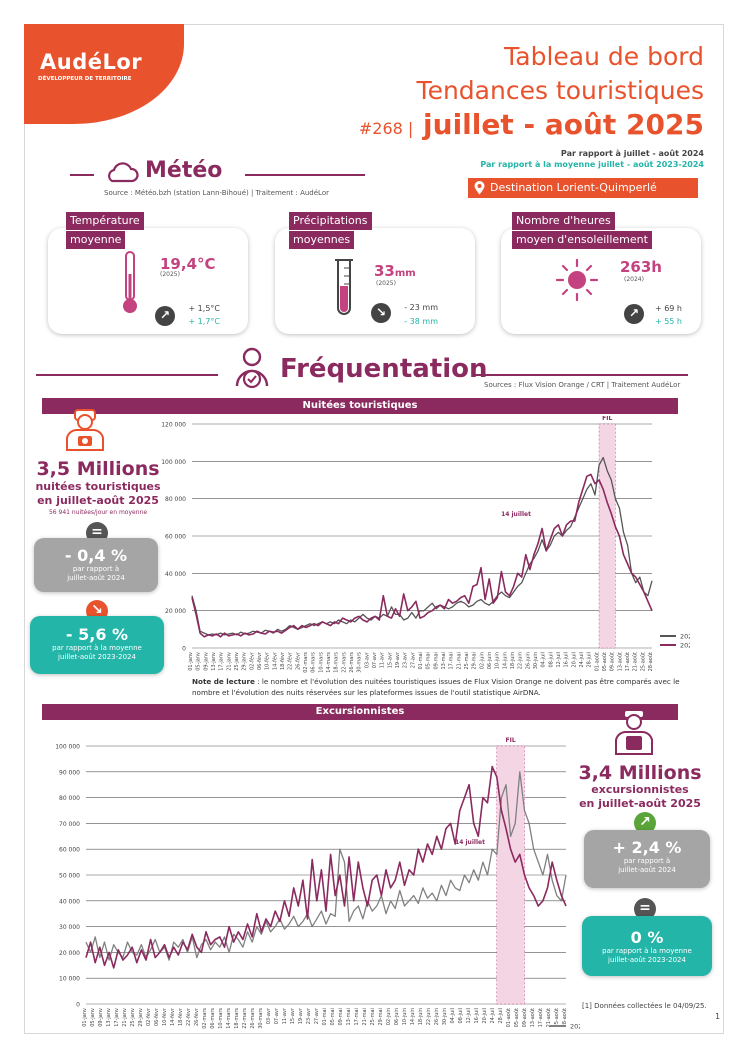 This screenshot has height=1060, width=750. What do you see at coordinates (297, 660) in the screenshot?
I see `x-tick-label: 26-févr` at bounding box center [297, 660].